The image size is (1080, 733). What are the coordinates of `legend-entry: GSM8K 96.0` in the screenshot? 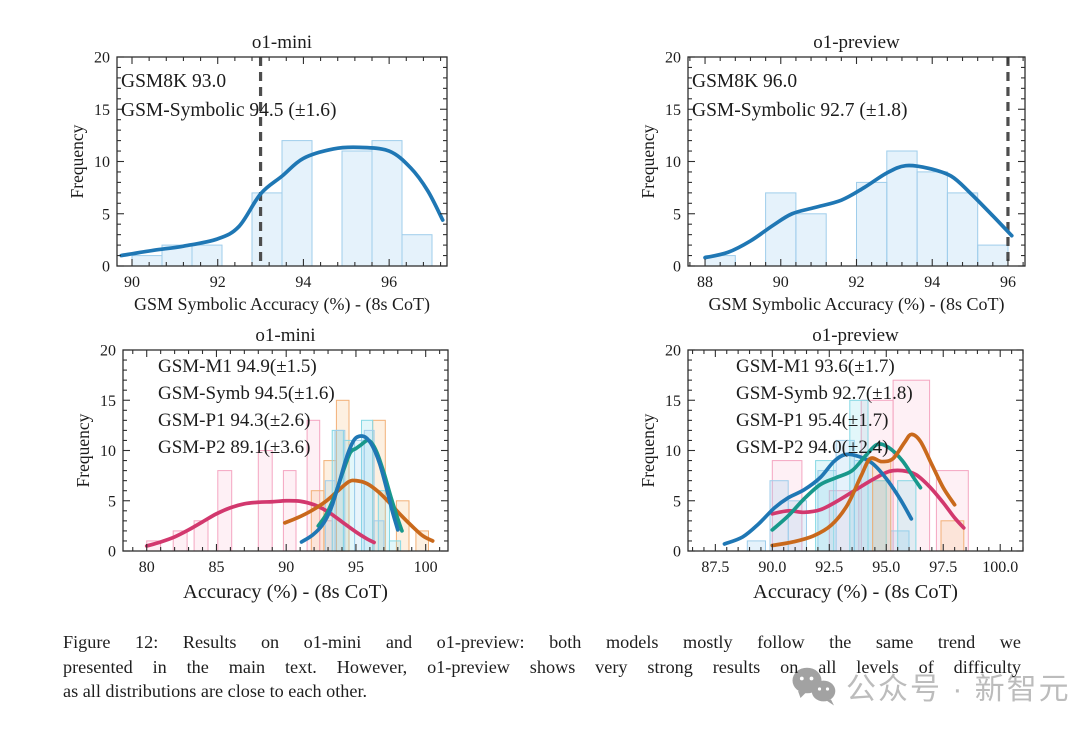 It's located at (744, 81).